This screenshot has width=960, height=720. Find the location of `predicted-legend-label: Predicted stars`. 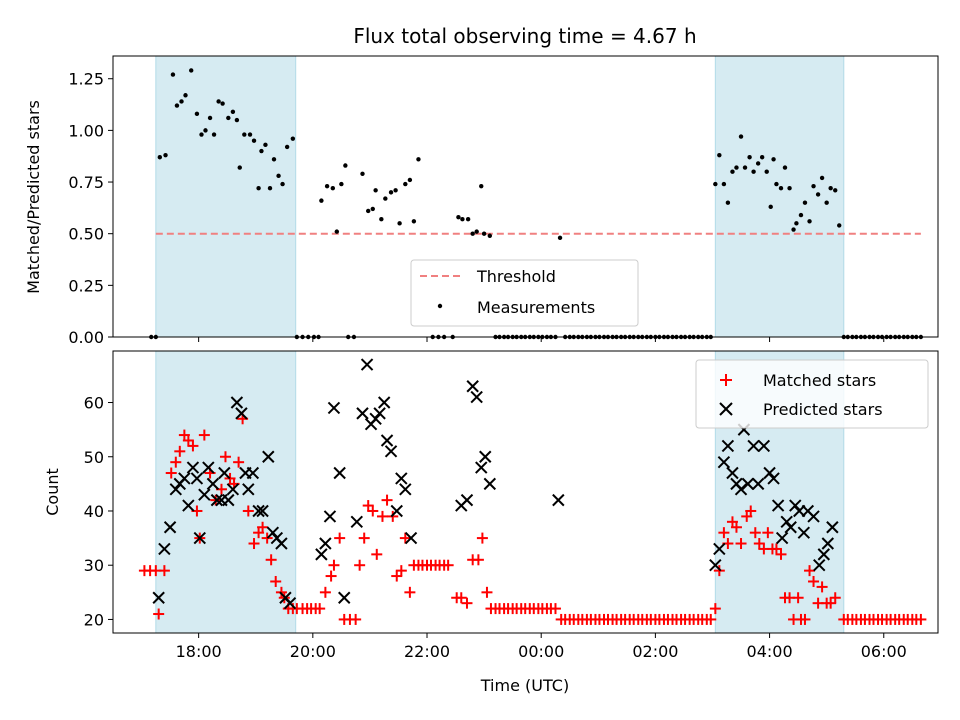

predicted-legend-label: Predicted stars is located at coordinates (823, 409).